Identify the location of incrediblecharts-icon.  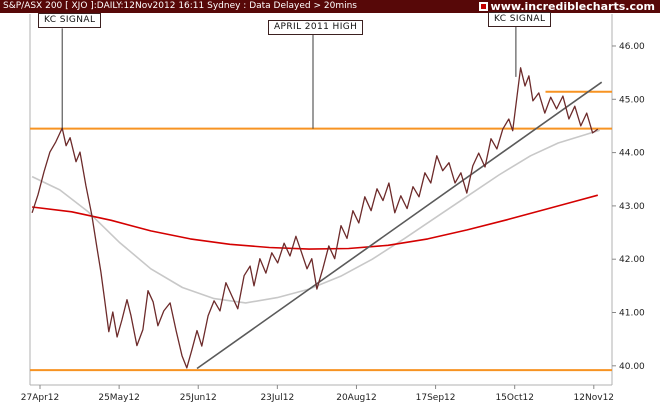
(483, 6).